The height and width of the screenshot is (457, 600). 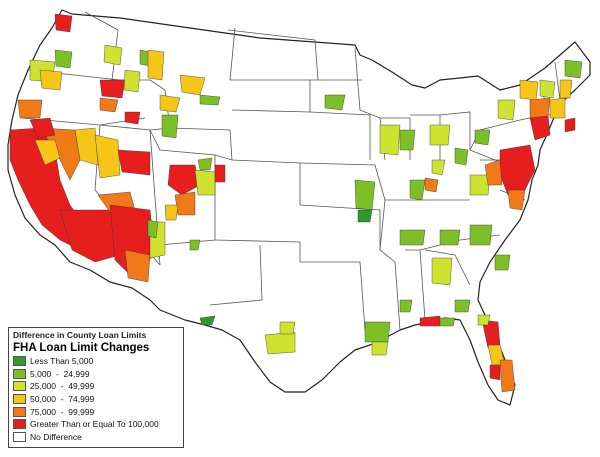 What do you see at coordinates (62, 399) in the screenshot?
I see `legend-label: 50,000 - 74,999` at bounding box center [62, 399].